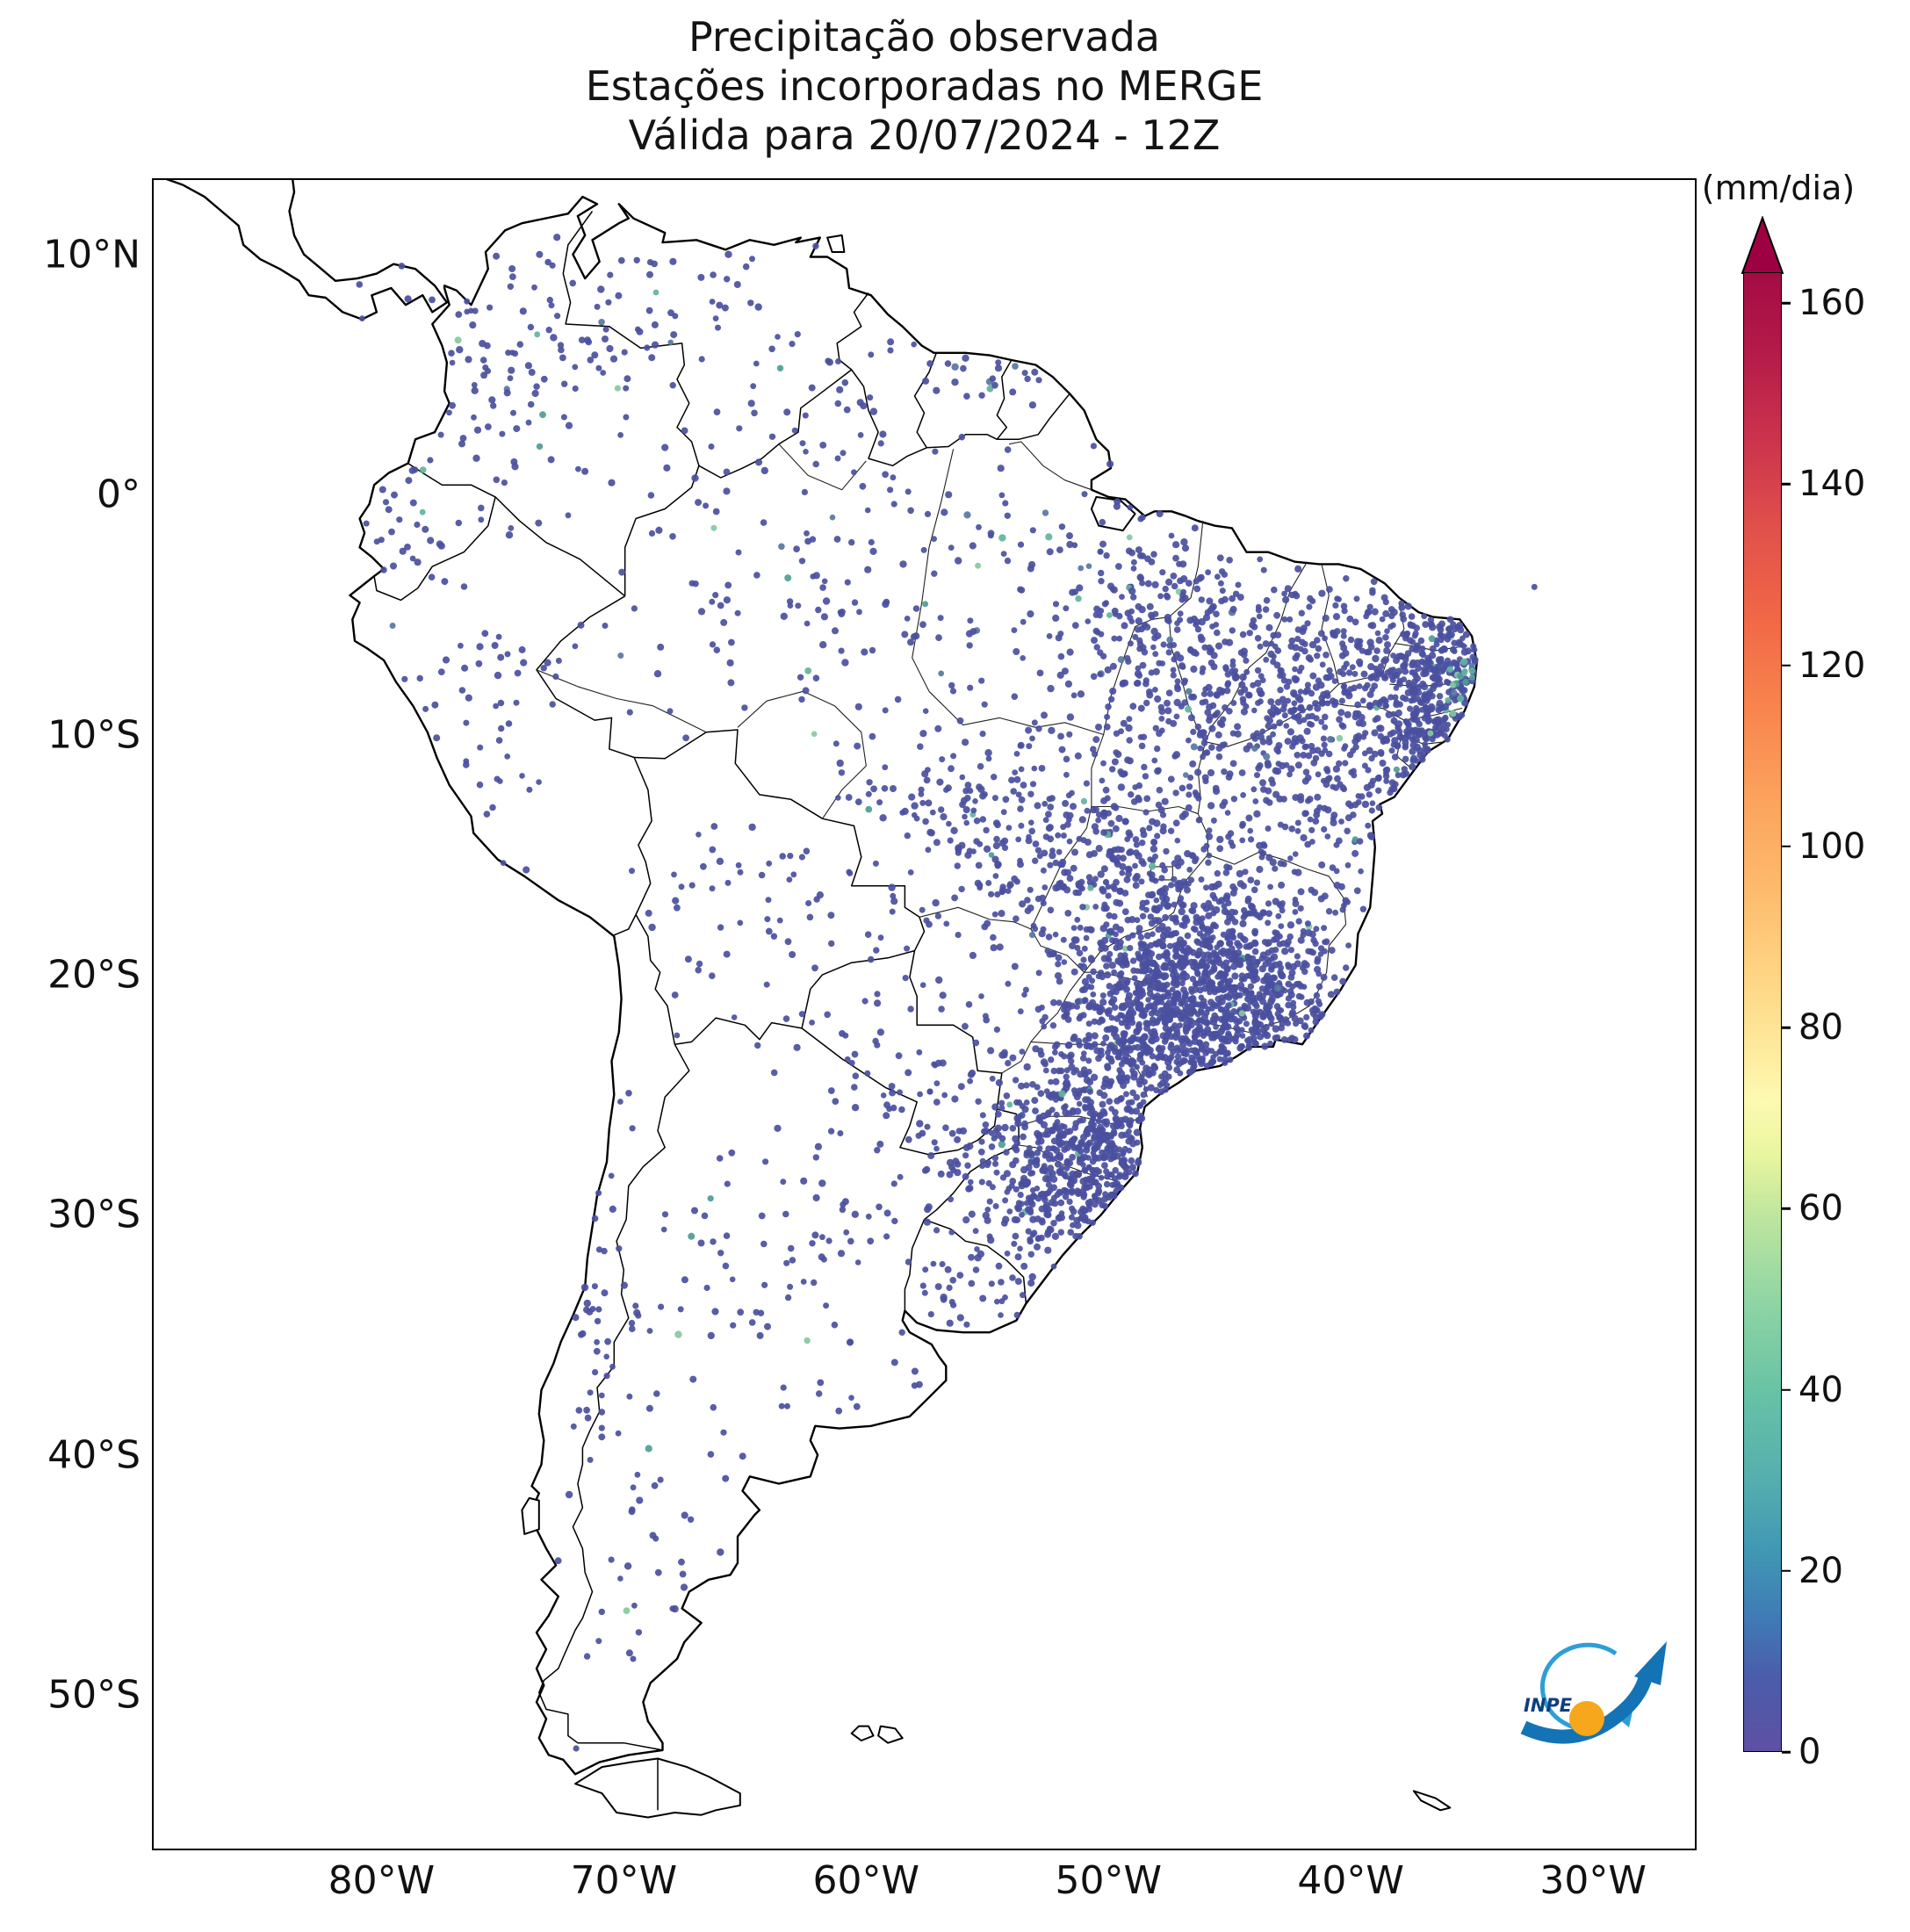  I want to click on lat-tick-label: 10°N, so click(92, 255).